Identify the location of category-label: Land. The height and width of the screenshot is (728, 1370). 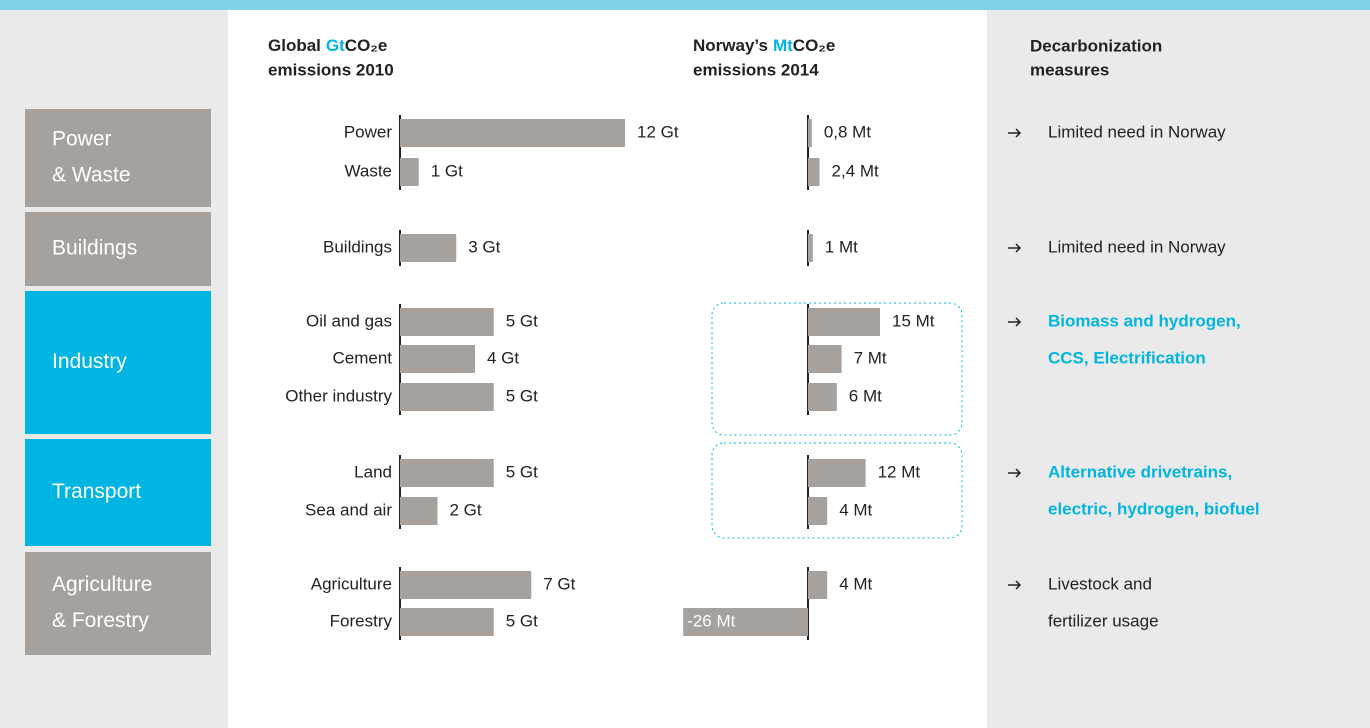
(373, 471).